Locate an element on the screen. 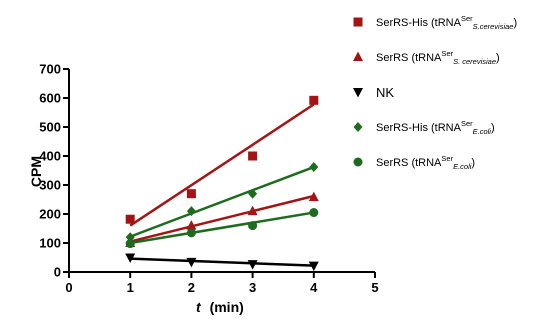 Image resolution: width=538 pixels, height=320 pixels. y-tick-label: 700 is located at coordinates (50, 69).